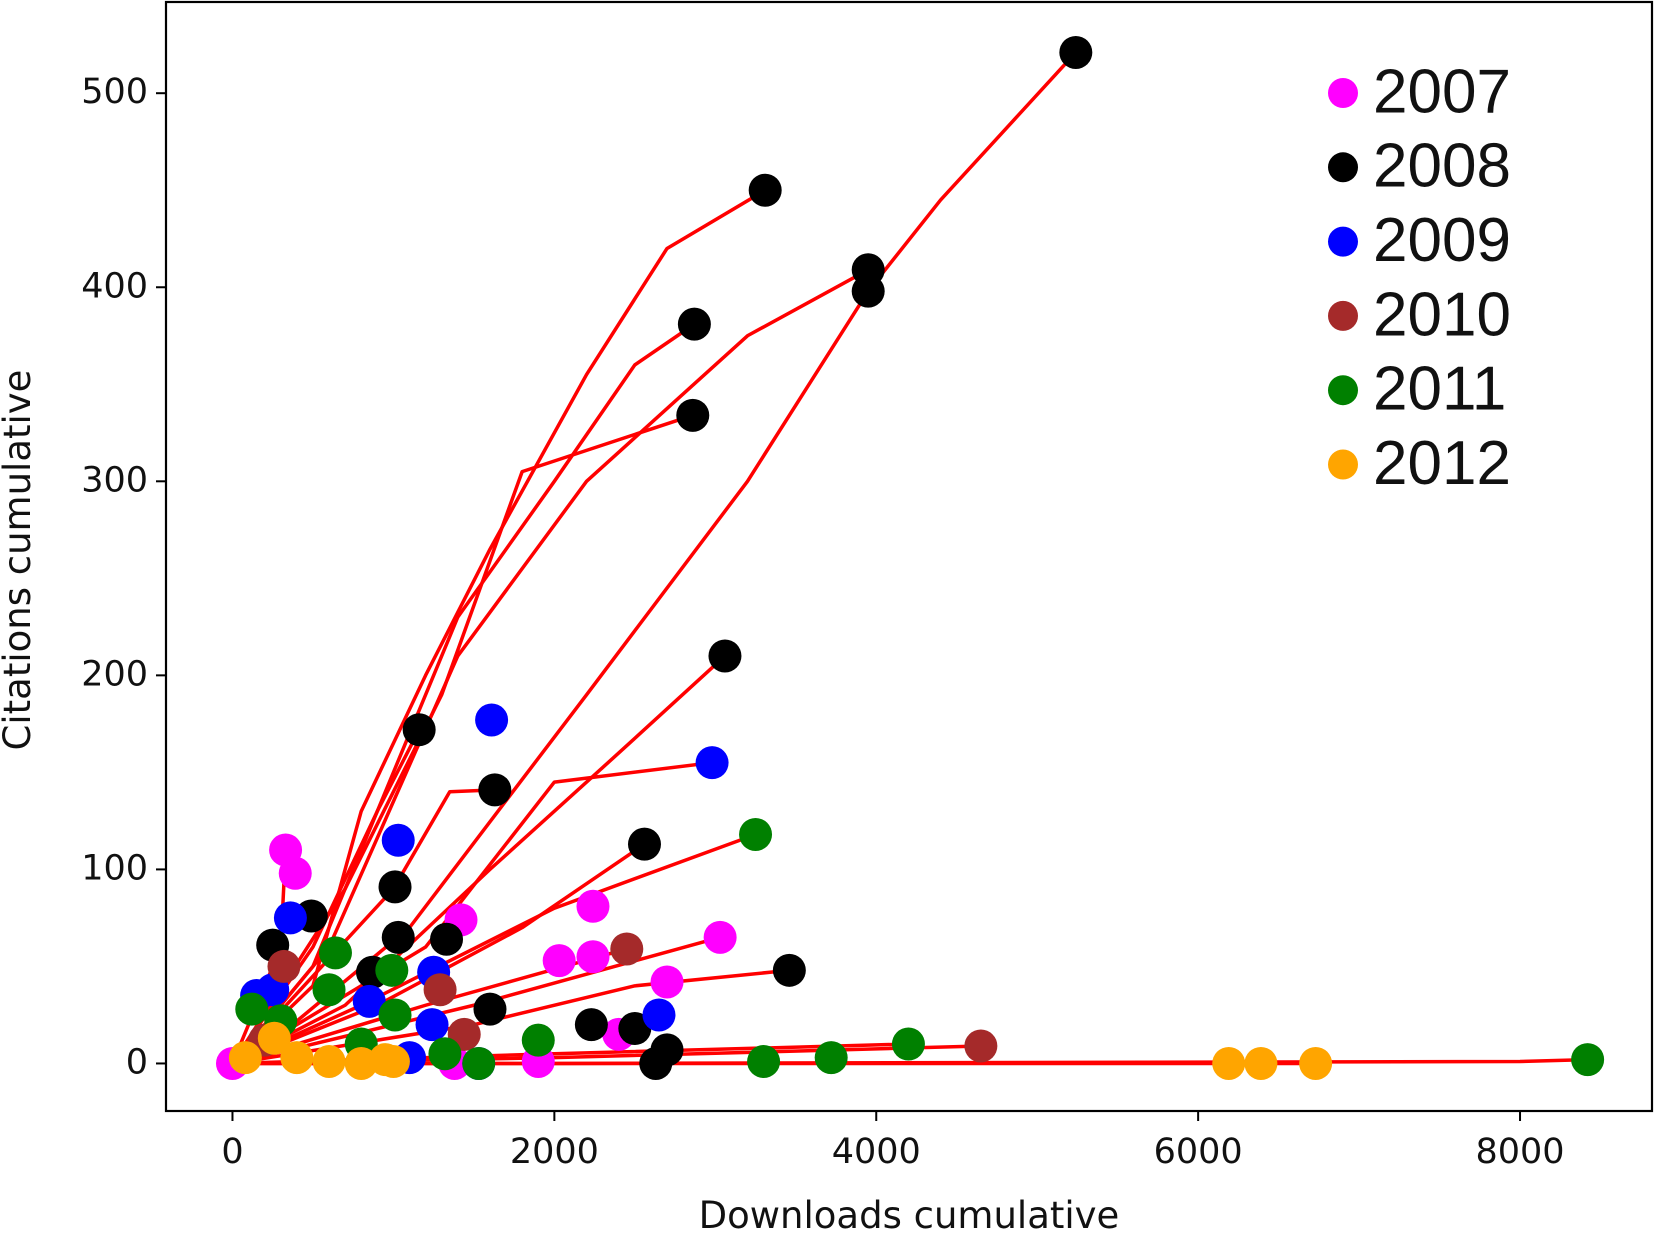 This screenshot has width=1655, height=1233. What do you see at coordinates (232, 1152) in the screenshot?
I see `x-tick-label: 0` at bounding box center [232, 1152].